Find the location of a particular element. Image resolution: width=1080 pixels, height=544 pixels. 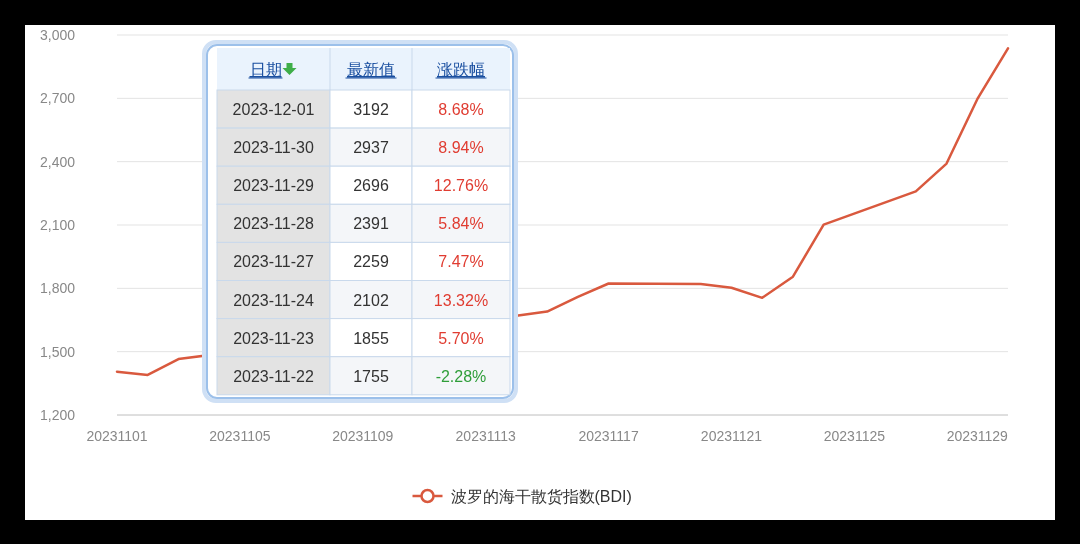

y-tick-label: 1,200 is located at coordinates (57, 415).